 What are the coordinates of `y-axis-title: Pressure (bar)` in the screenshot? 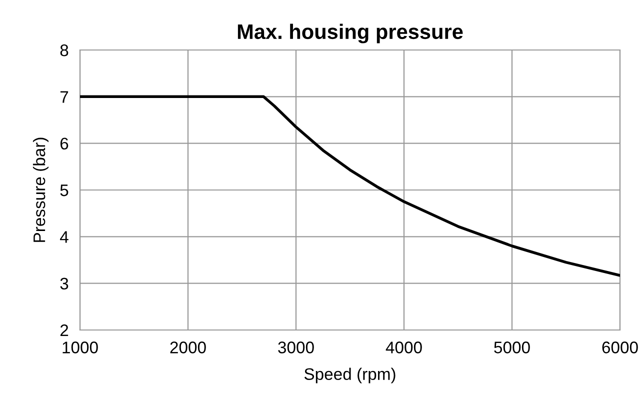 It's located at (40, 190).